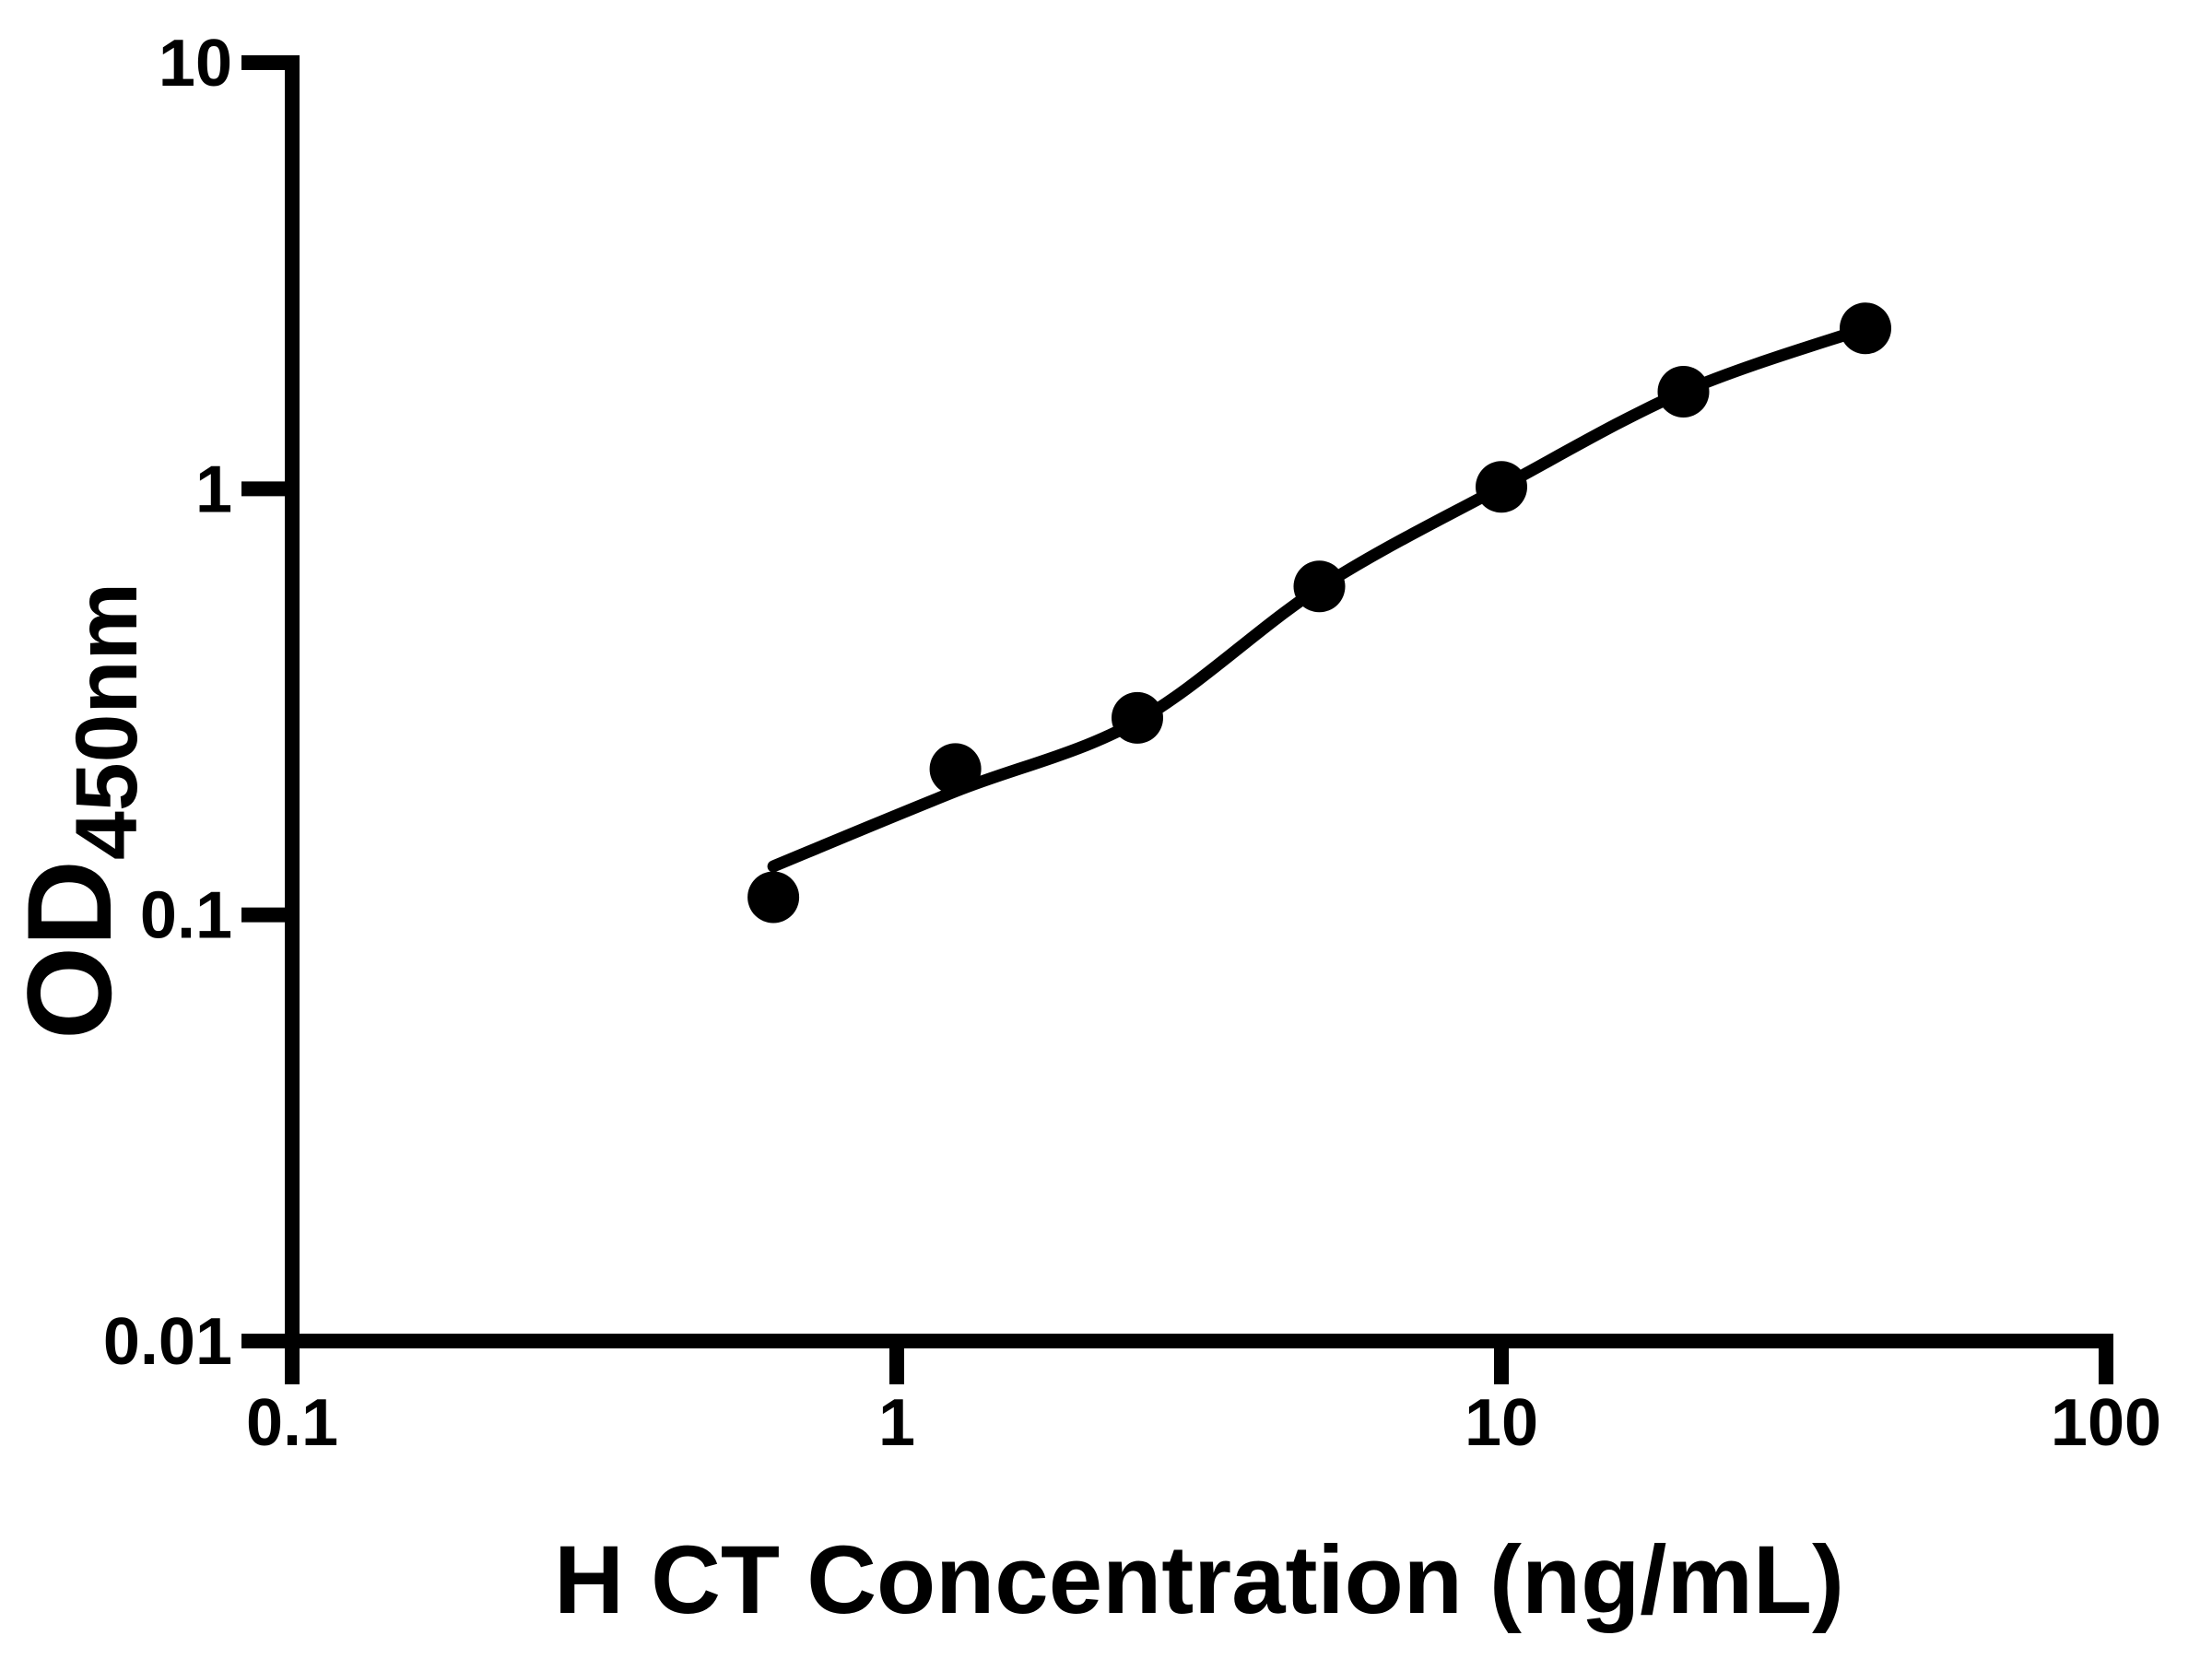 The image size is (2212, 1659). What do you see at coordinates (1199, 1580) in the screenshot?
I see `x-axis-title: H CT Concentration (ng/mL)` at bounding box center [1199, 1580].